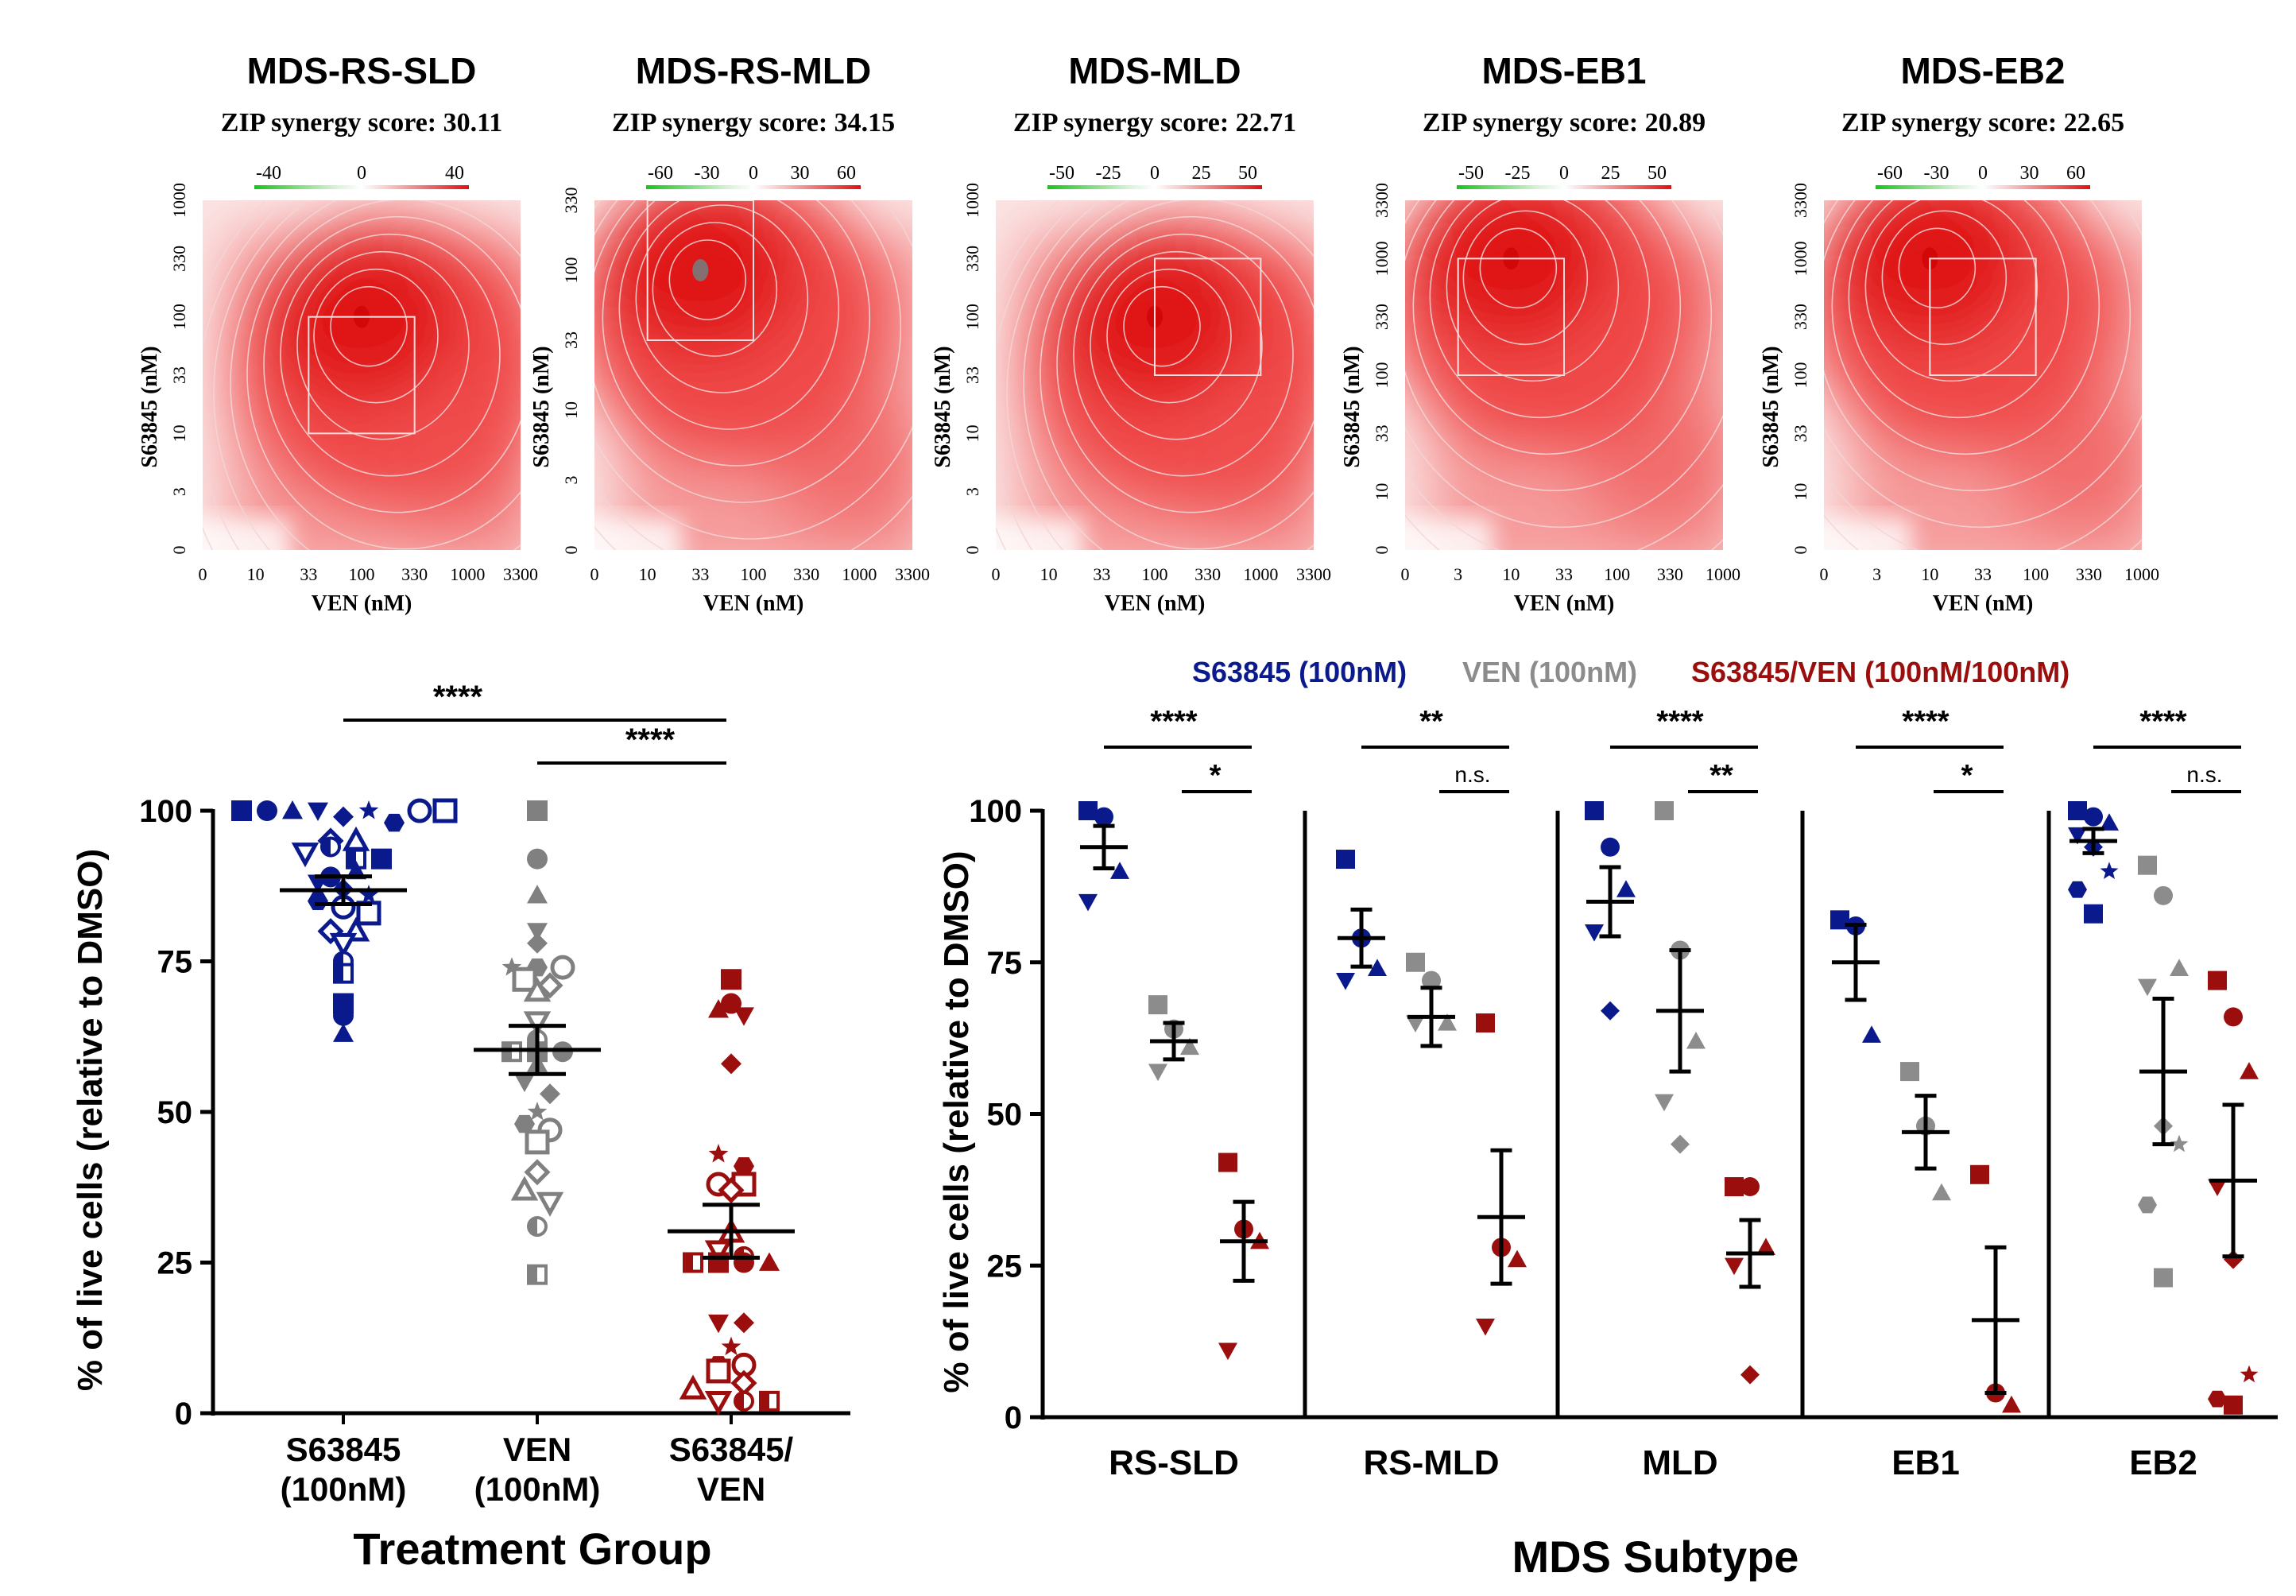 Image resolution: width=2296 pixels, height=1596 pixels. I want to click on group-label: MLD, so click(1679, 1462).